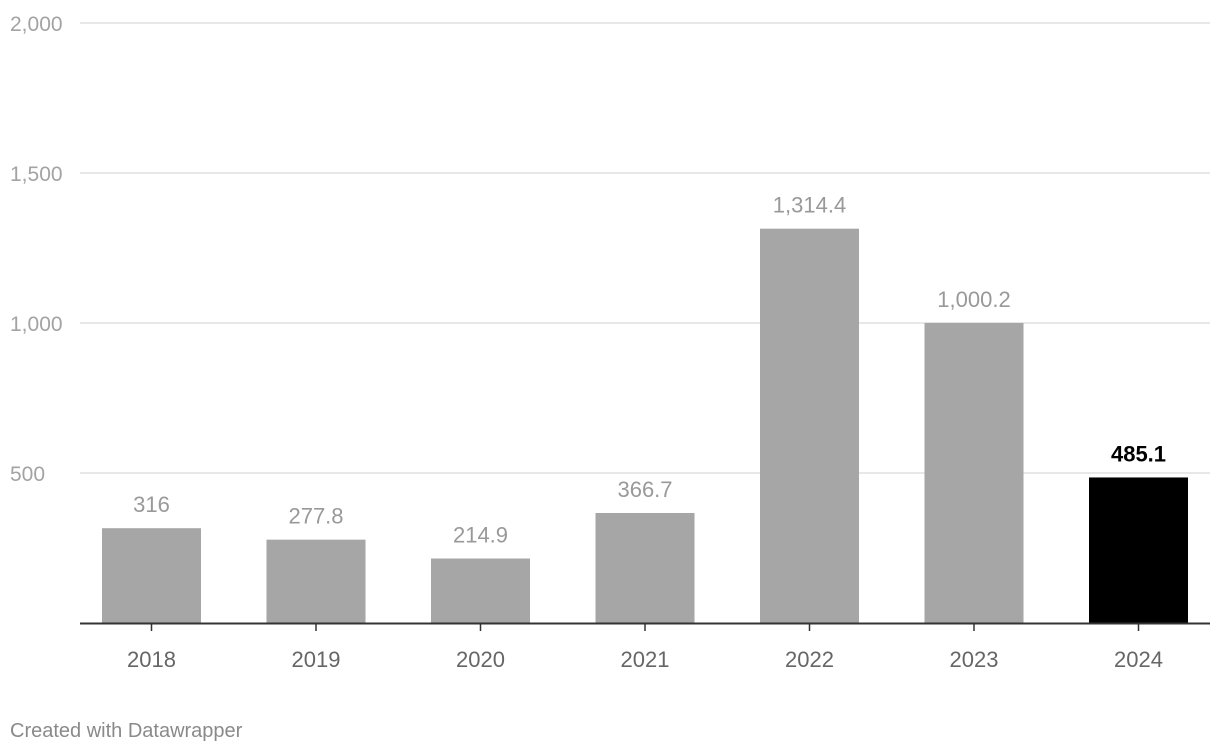 This screenshot has height=756, width=1220. I want to click on x-tick-label: 2019, so click(316, 659).